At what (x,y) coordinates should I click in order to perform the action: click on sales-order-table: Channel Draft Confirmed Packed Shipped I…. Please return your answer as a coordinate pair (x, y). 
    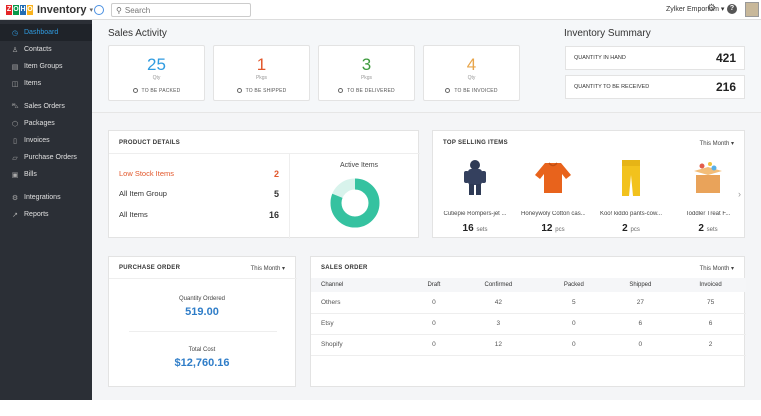
    Looking at the image, I should click on (528, 317).